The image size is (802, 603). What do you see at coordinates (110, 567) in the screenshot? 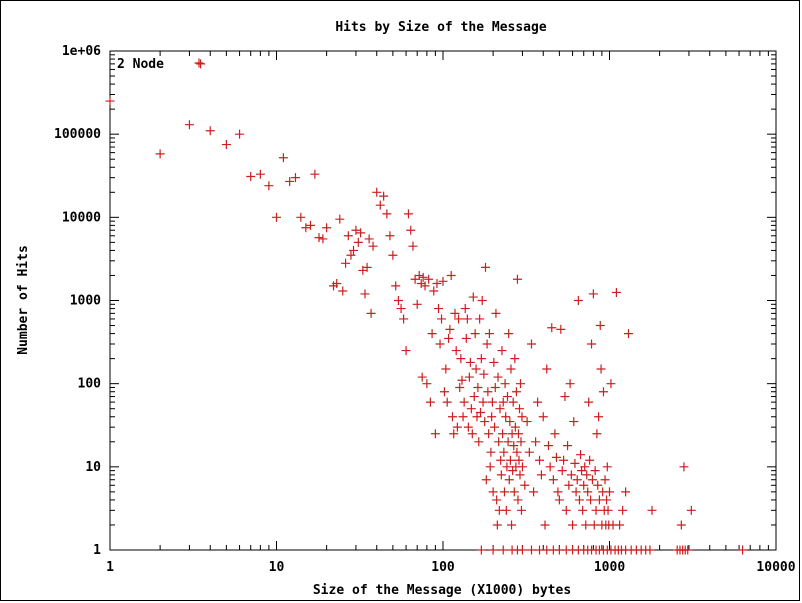
I see `x-tick-label: 1` at bounding box center [110, 567].